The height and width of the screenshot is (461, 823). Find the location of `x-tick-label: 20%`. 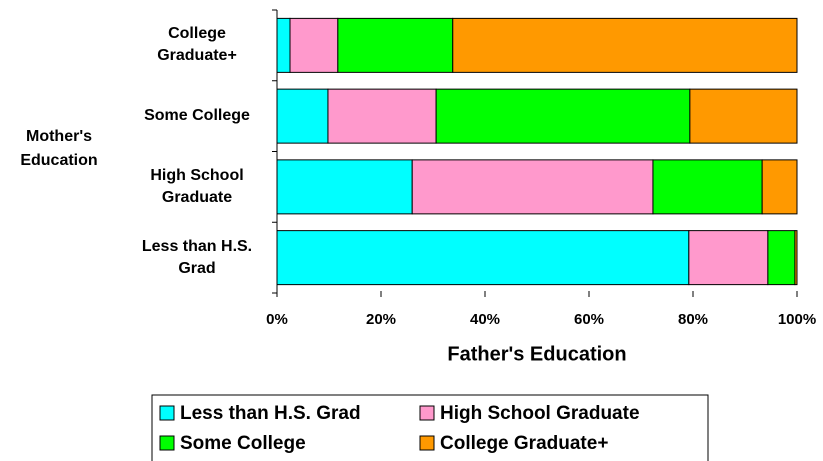

x-tick-label: 20% is located at coordinates (381, 319).